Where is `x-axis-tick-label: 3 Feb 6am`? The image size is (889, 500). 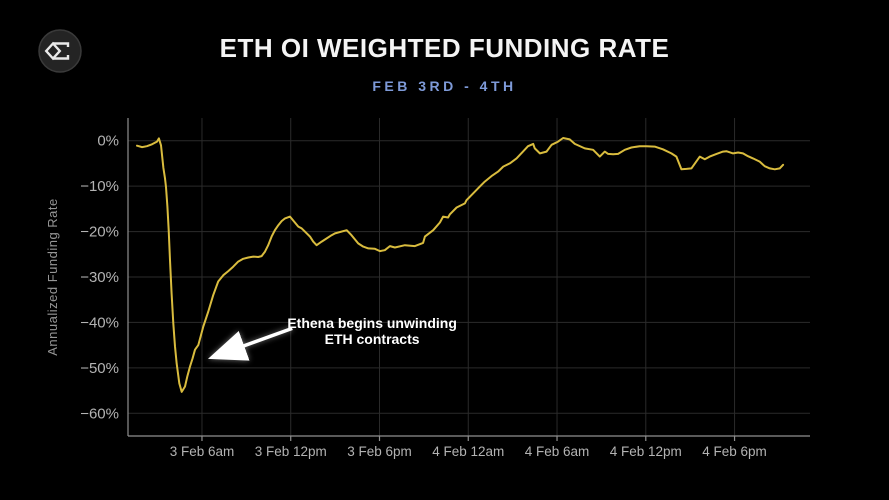
x-axis-tick-label: 3 Feb 6am is located at coordinates (202, 451).